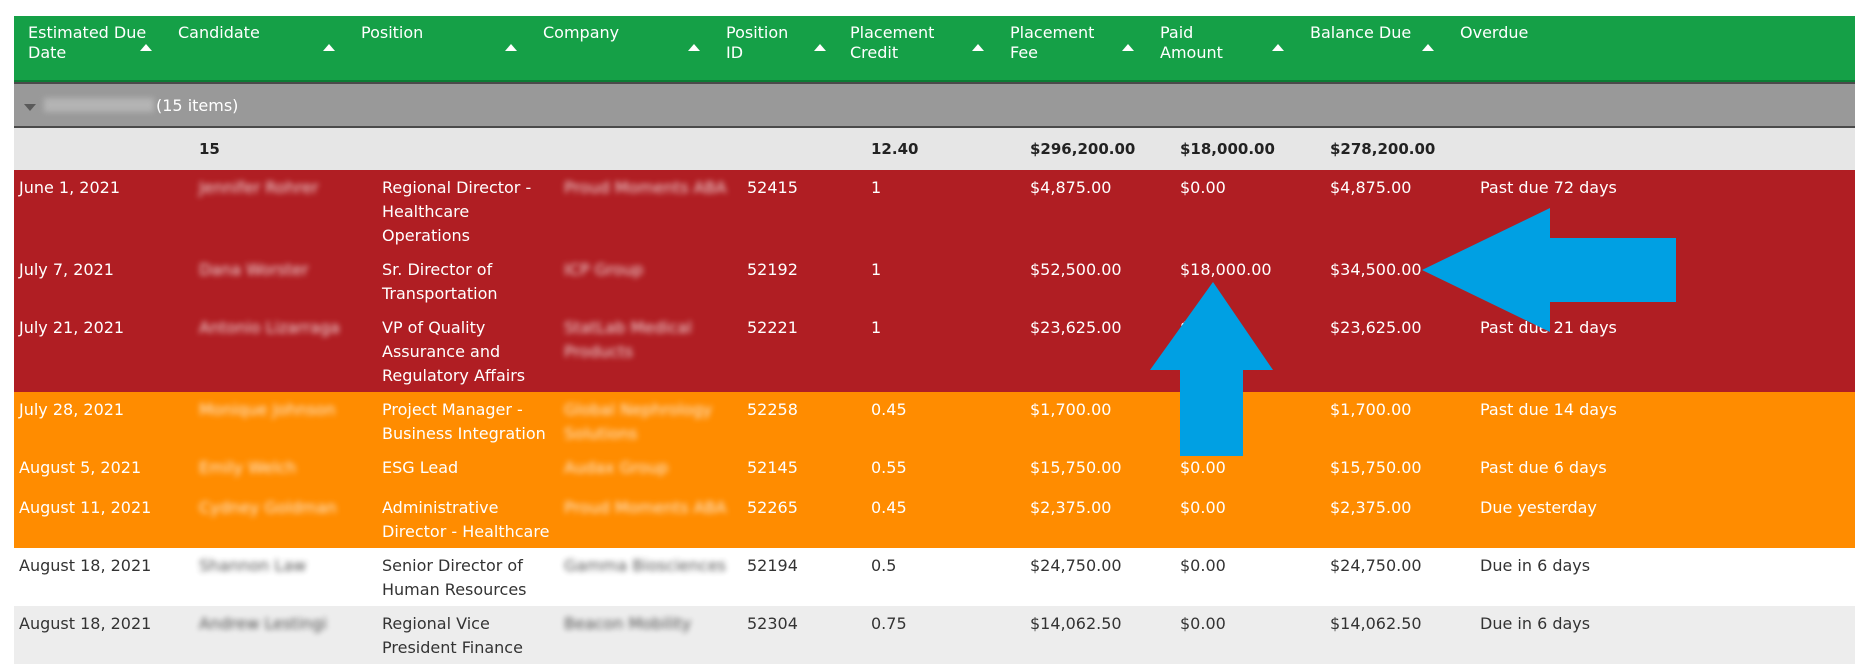 The image size is (1868, 672). What do you see at coordinates (1376, 269) in the screenshot?
I see `cell-balance-due: $34,500.00` at bounding box center [1376, 269].